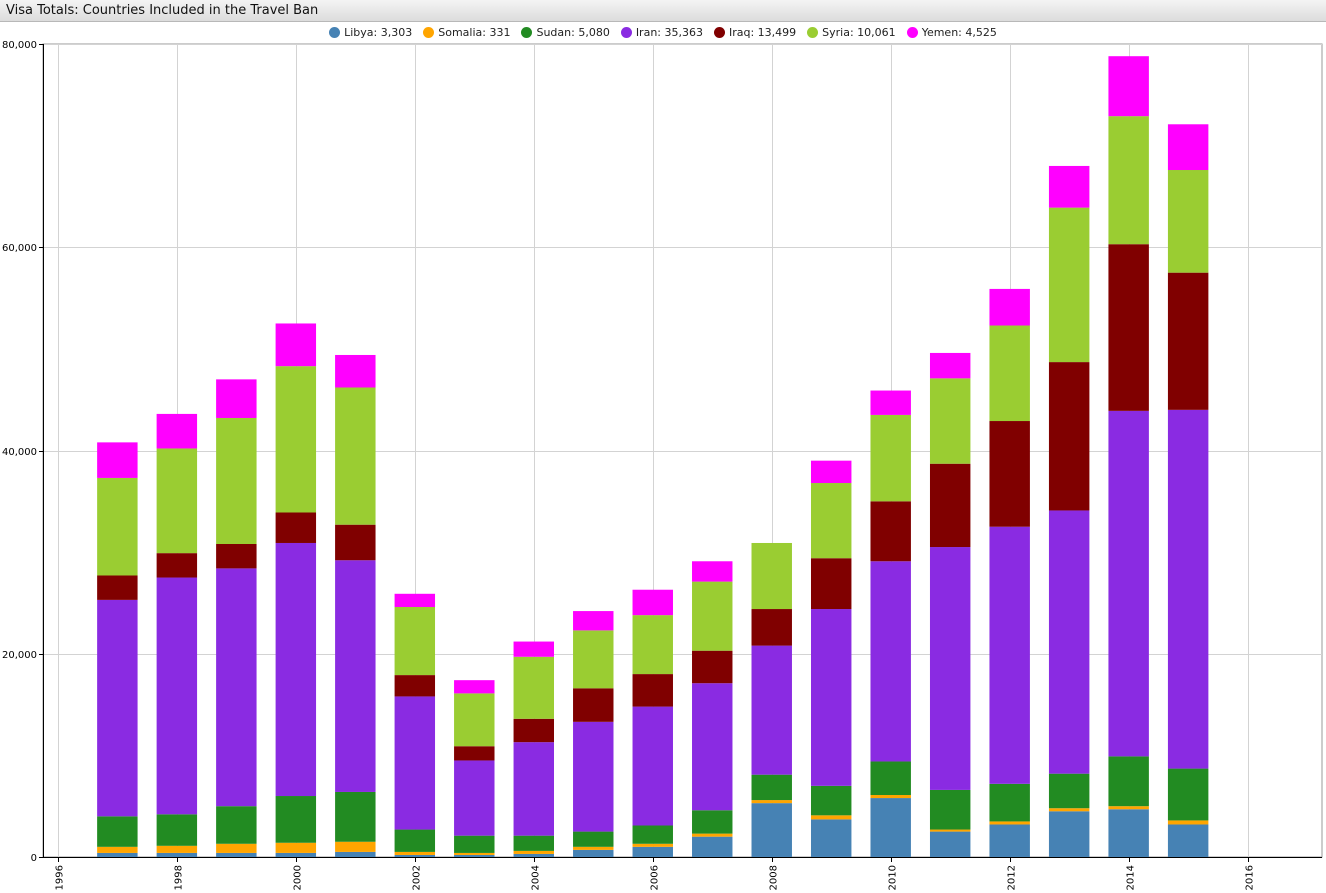 The image size is (1326, 893). I want to click on bar-segment-sudan-2007, so click(712, 822).